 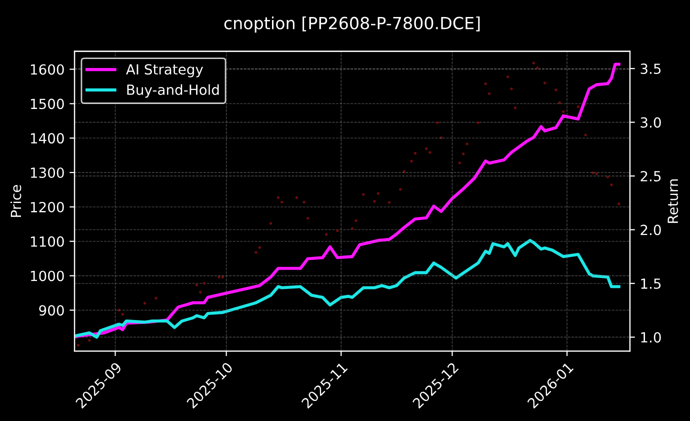 I want to click on y-tick-label: 1600, so click(x=47, y=69).